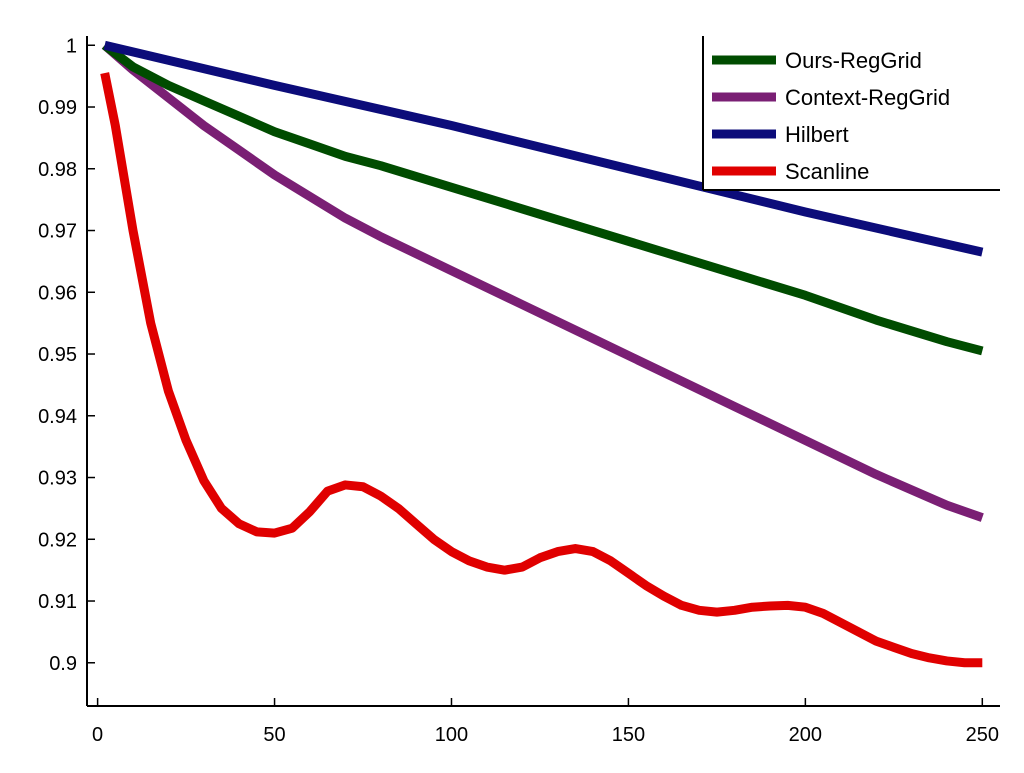 This screenshot has height=773, width=1024. What do you see at coordinates (451, 735) in the screenshot?
I see `x-tick-label: 100` at bounding box center [451, 735].